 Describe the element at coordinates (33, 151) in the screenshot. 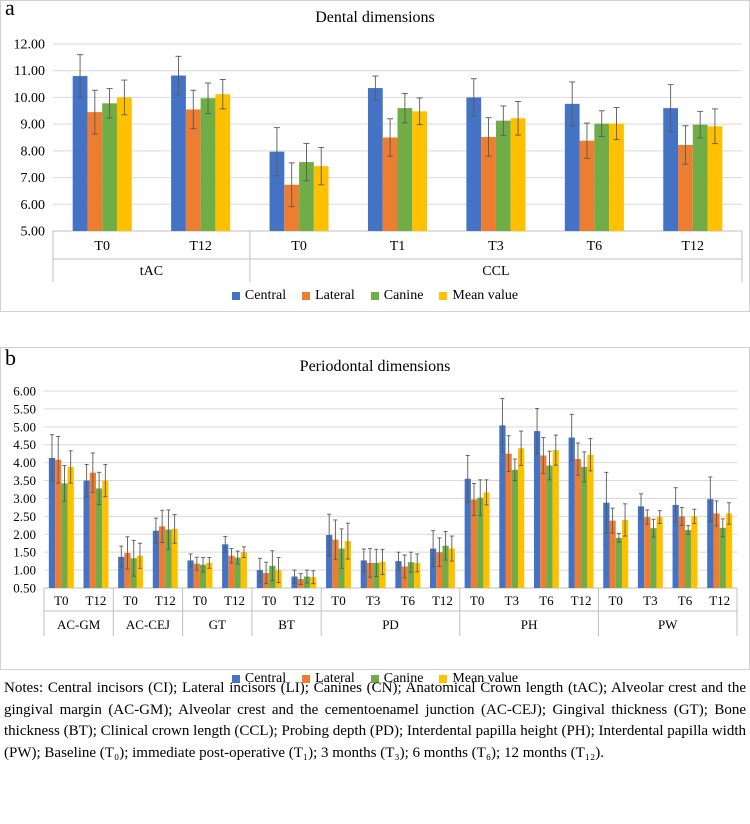

I see `y-tick-label: 8.00` at that location.